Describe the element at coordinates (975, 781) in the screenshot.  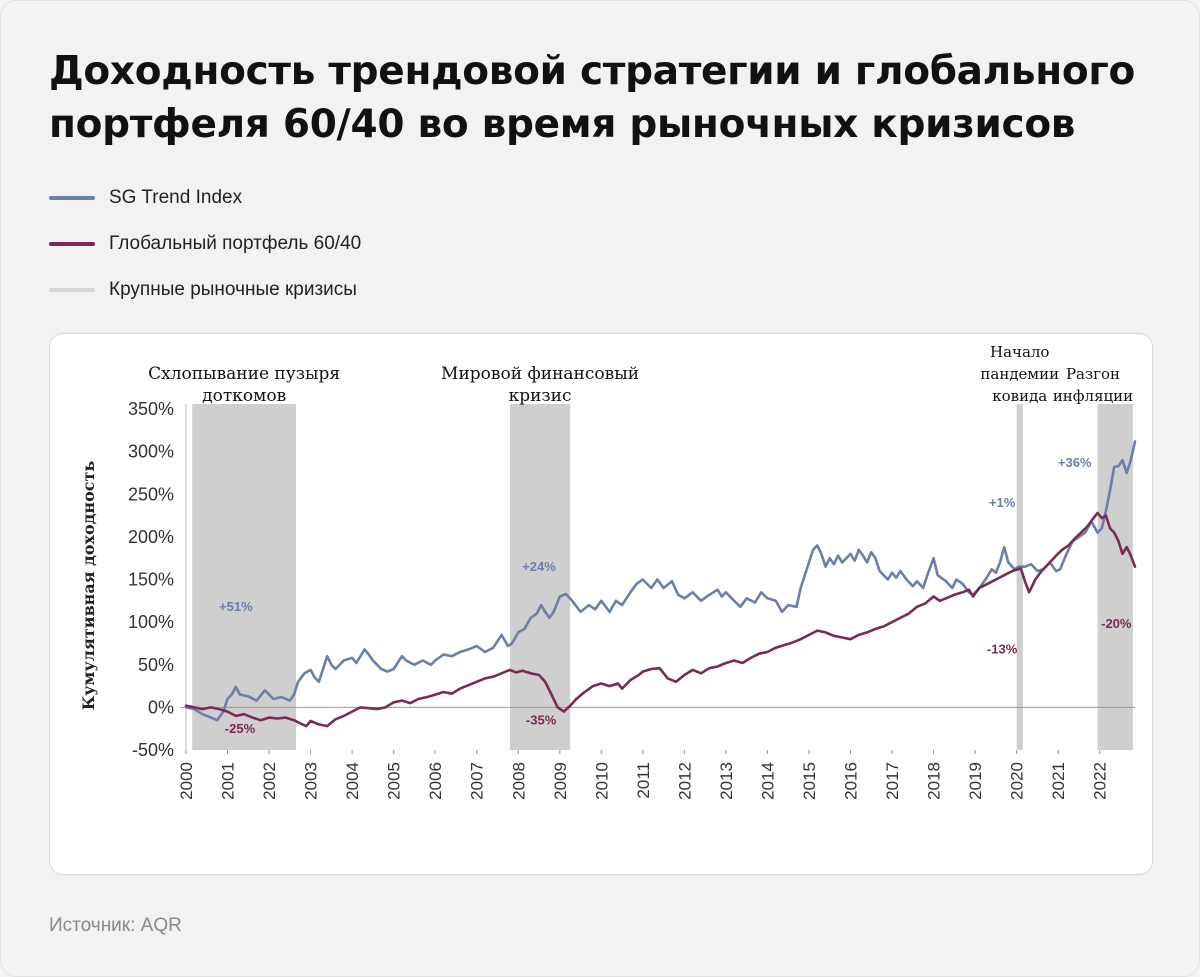
I see `x-tick-label-19: 2019` at that location.